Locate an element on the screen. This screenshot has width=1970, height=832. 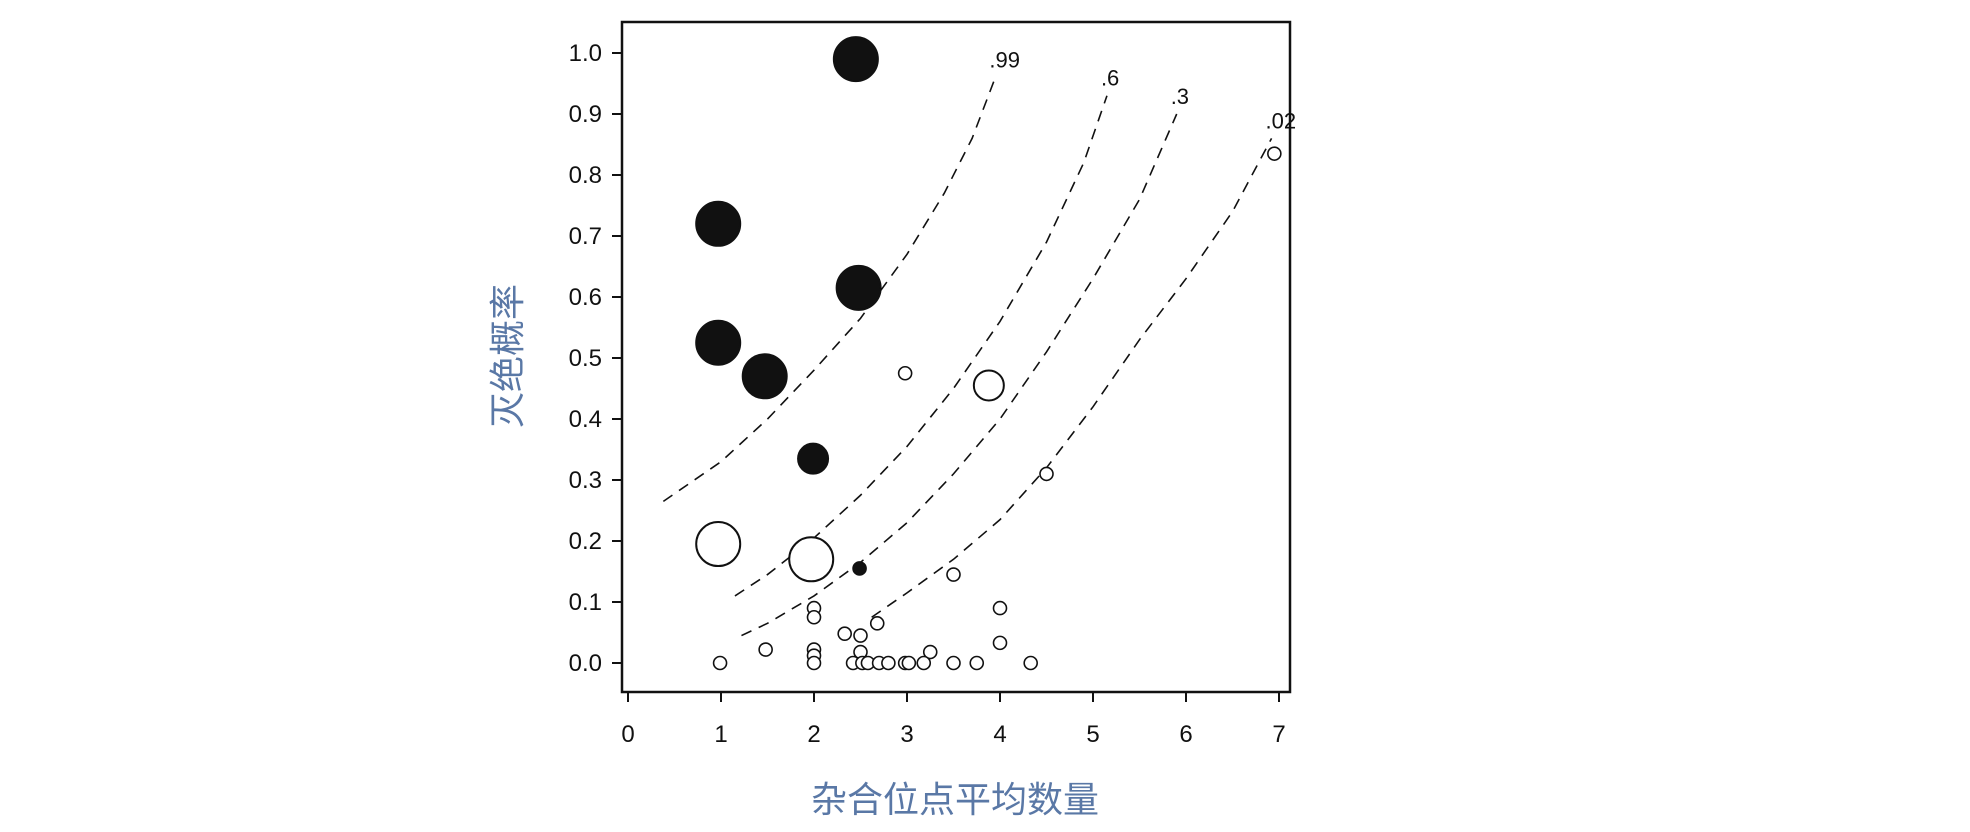
x-tick-label: 7 is located at coordinates (1278, 734).